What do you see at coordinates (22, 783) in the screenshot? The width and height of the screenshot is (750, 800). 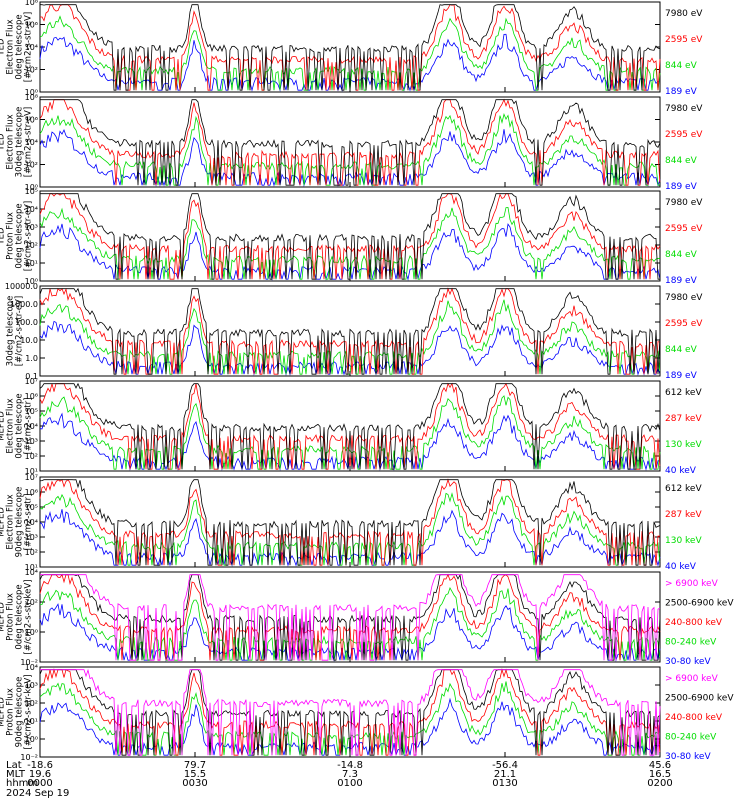 I see `x-row-label-hhmm: hhmm` at bounding box center [22, 783].